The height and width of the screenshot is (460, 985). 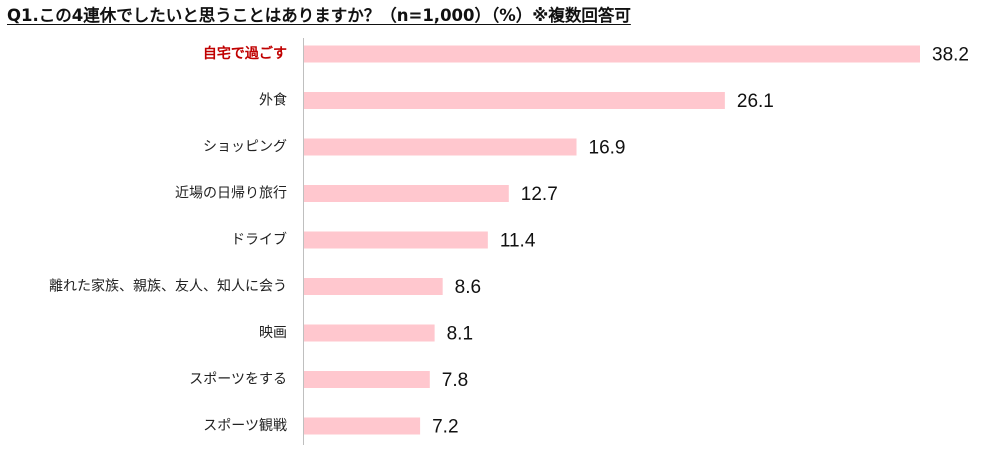 What do you see at coordinates (231, 193) in the screenshot?
I see `category-label-3: 近場の日帰り旅行` at bounding box center [231, 193].